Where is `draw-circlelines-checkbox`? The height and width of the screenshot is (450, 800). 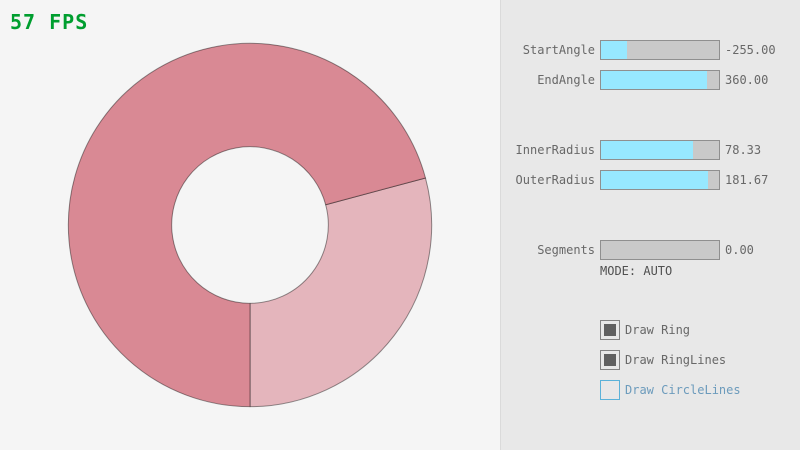
draw-circlelines-checkbox is located at coordinates (610, 390).